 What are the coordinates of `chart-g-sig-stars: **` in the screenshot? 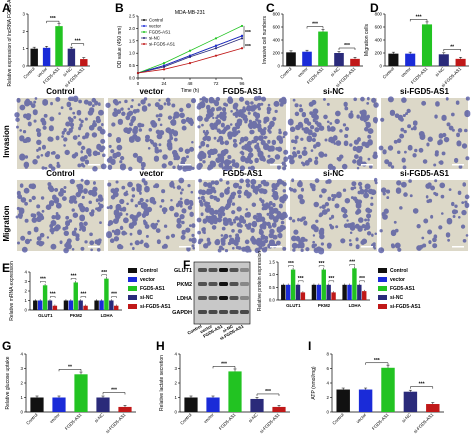 It's located at (70, 367).